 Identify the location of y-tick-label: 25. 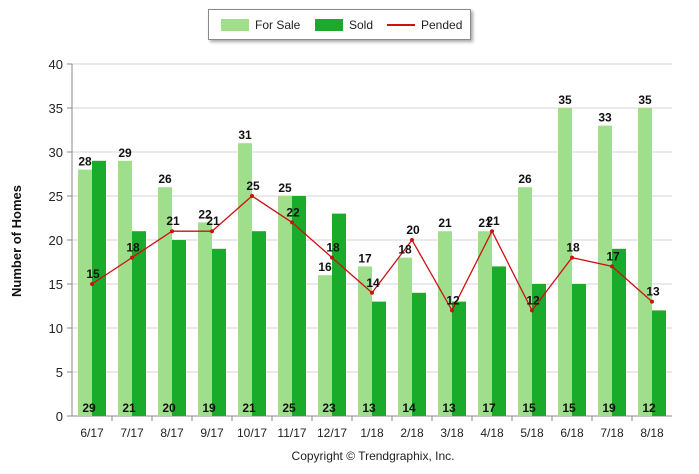
(56, 196).